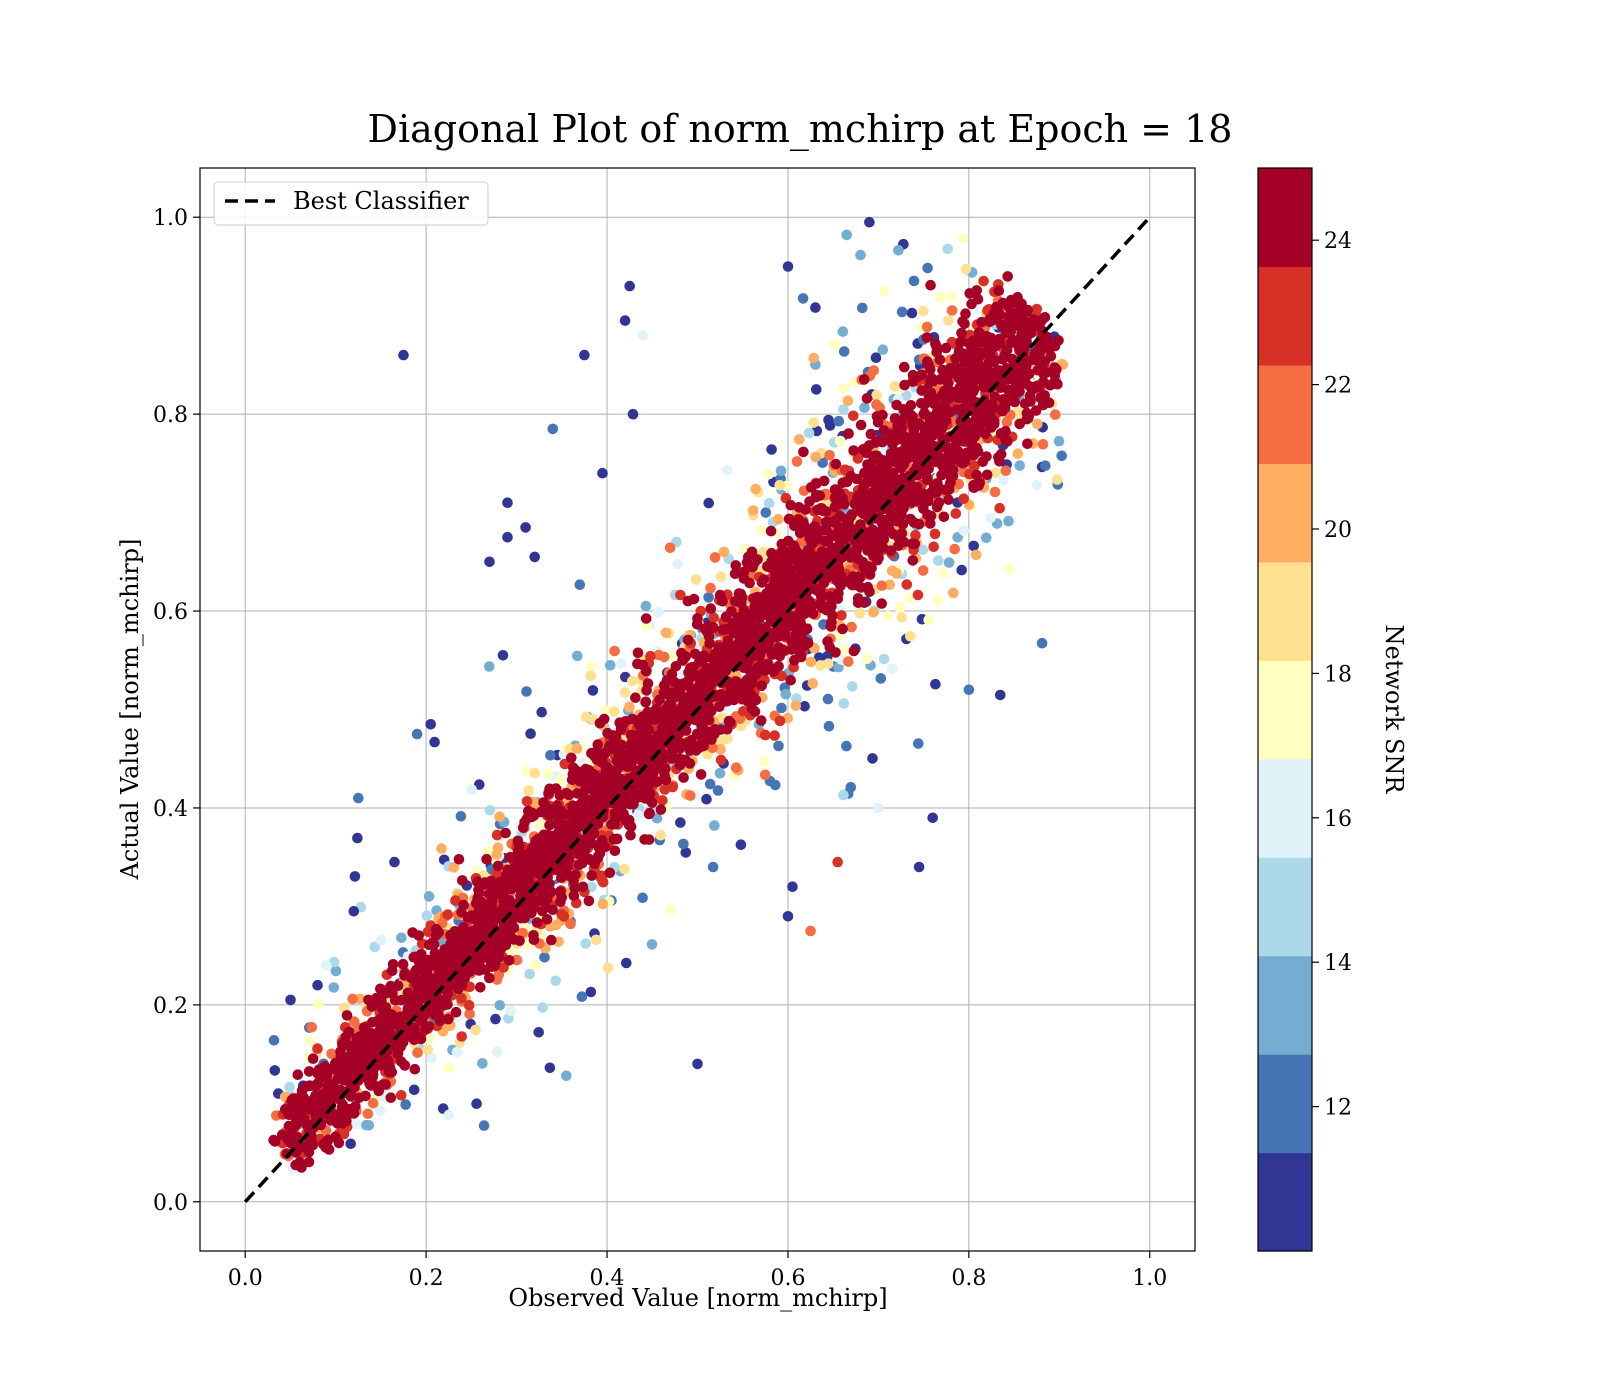 The height and width of the screenshot is (1400, 1600). I want to click on x-tick-label: 0.4, so click(607, 1278).